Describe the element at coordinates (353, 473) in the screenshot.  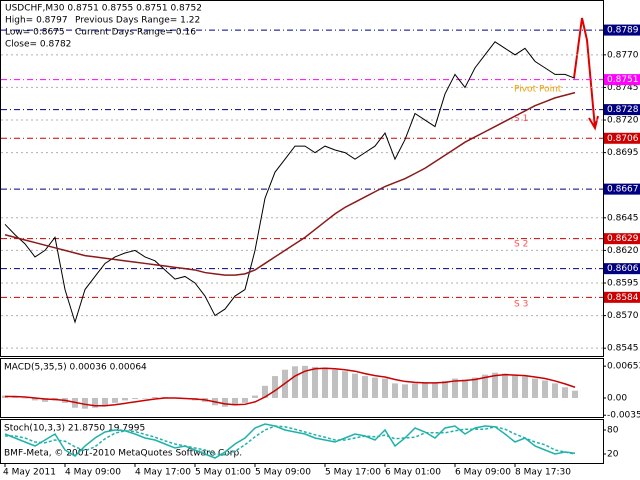
I see `x-tick-label: 5 May 17:00` at that location.